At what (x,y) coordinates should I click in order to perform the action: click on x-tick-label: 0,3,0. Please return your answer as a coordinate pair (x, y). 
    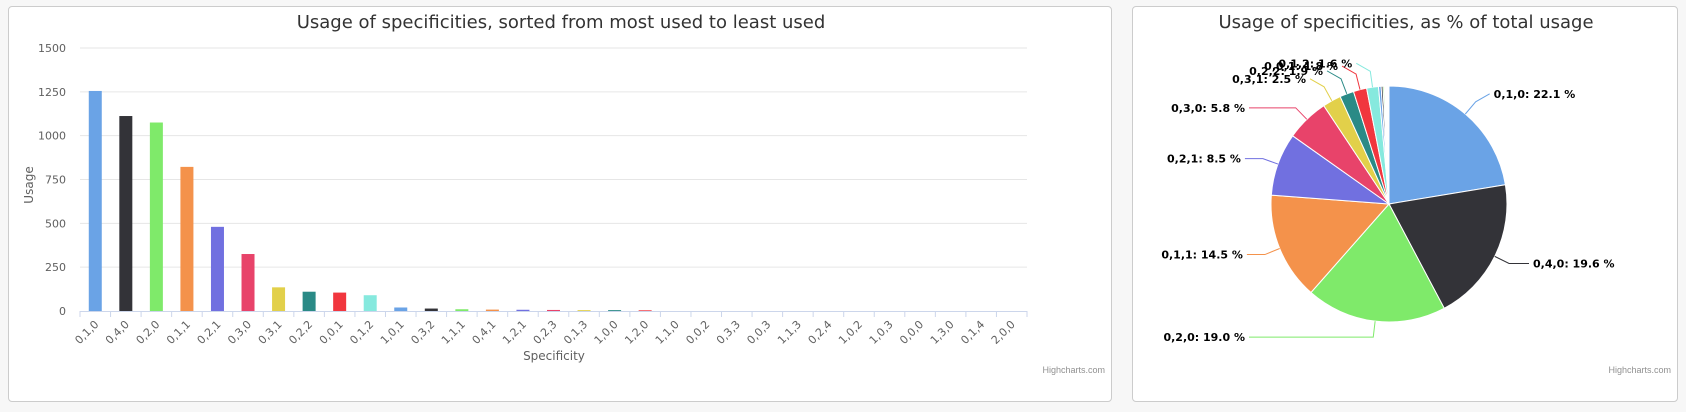
    Looking at the image, I should click on (239, 332).